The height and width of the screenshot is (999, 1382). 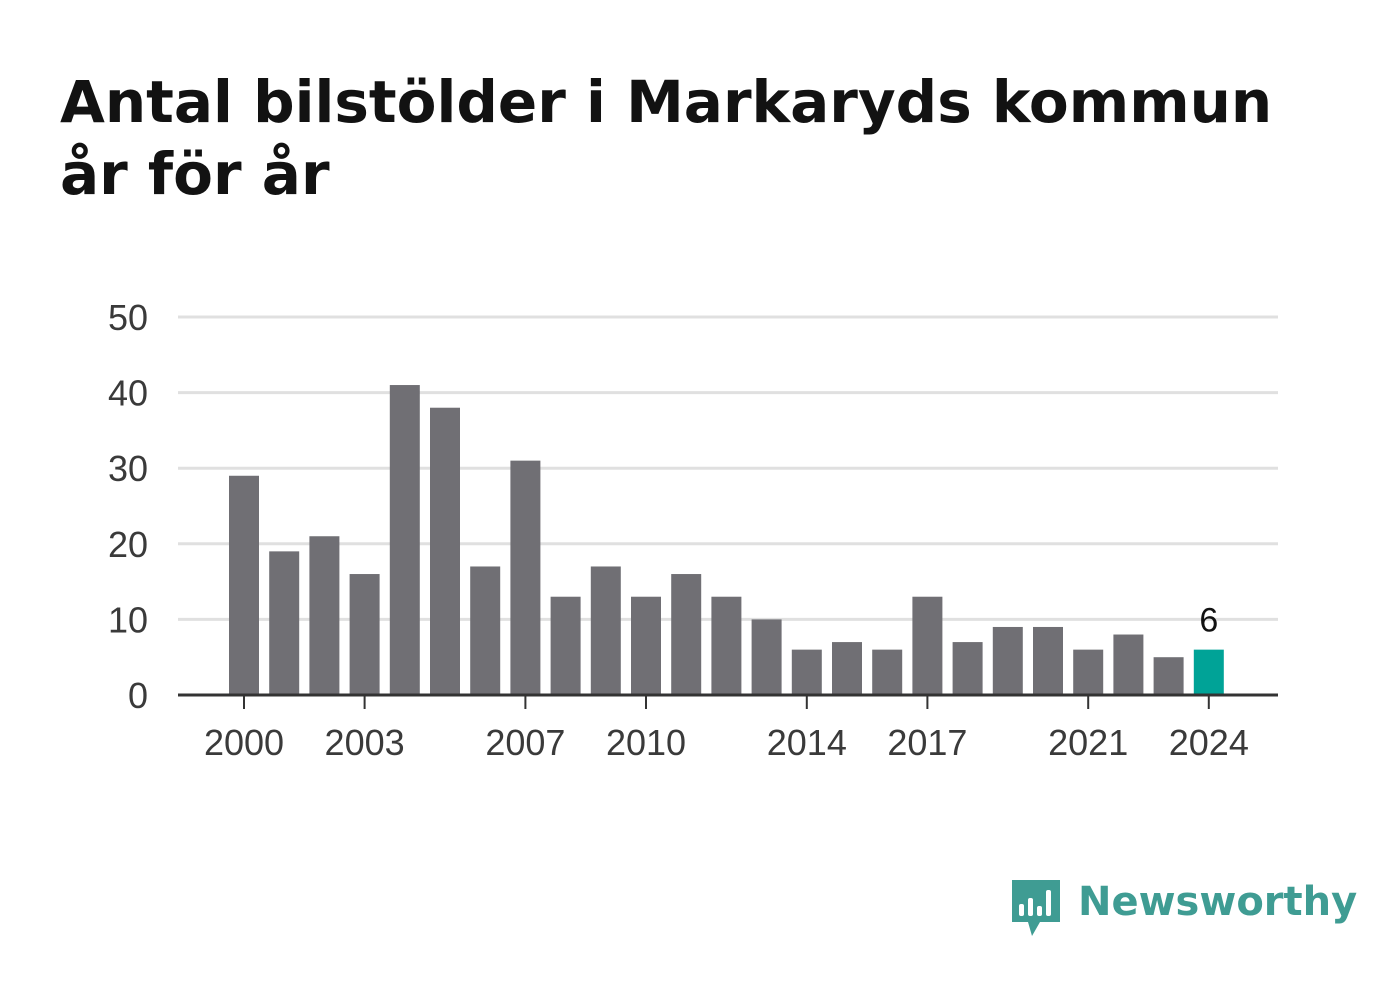 What do you see at coordinates (1218, 902) in the screenshot?
I see `brand-name: Newsworthy` at bounding box center [1218, 902].